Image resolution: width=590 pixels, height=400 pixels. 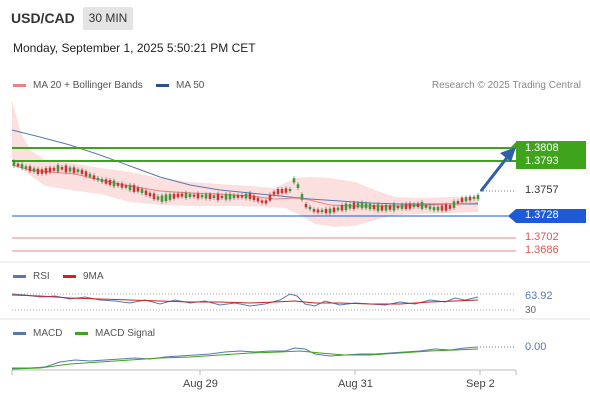 What do you see at coordinates (81, 333) in the screenshot?
I see `macd-signal-swatch` at bounding box center [81, 333].